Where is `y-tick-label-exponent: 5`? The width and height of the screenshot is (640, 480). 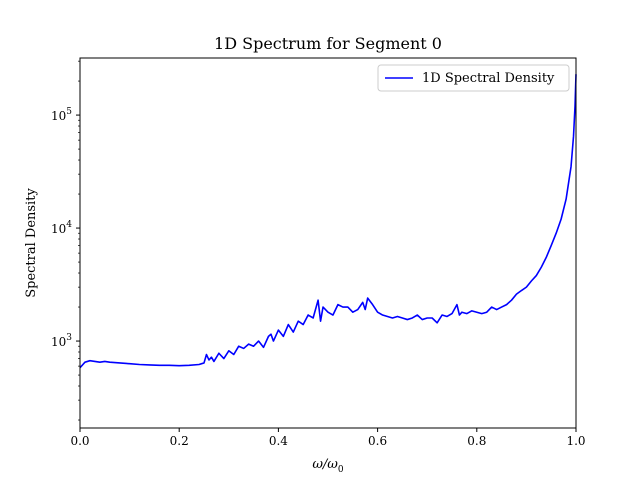
y-tick-label-exponent: 5 is located at coordinates (69, 112).